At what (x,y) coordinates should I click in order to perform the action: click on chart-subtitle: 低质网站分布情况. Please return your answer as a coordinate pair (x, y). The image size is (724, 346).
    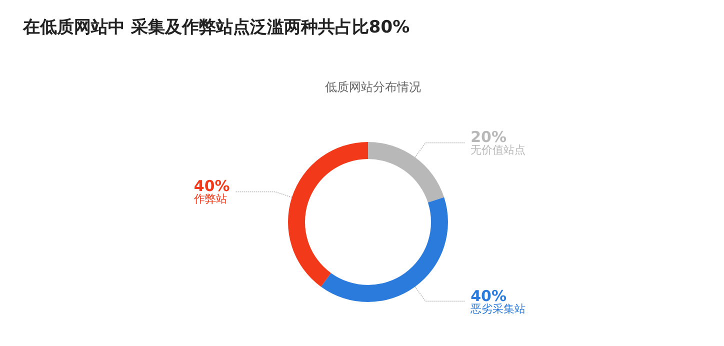
    Looking at the image, I should click on (373, 87).